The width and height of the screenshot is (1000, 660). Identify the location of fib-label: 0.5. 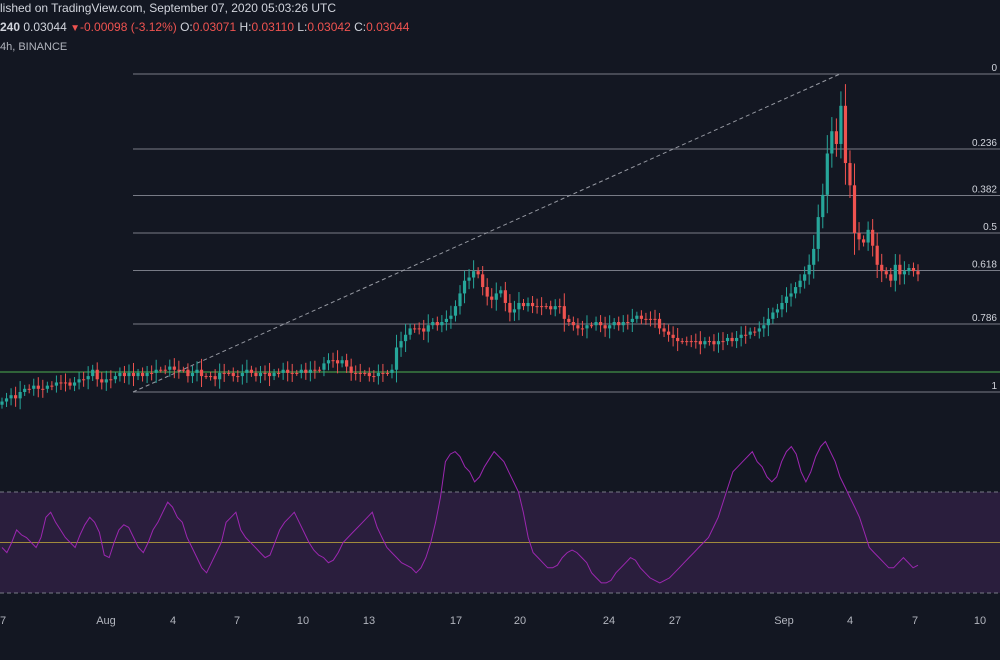
(990, 227).